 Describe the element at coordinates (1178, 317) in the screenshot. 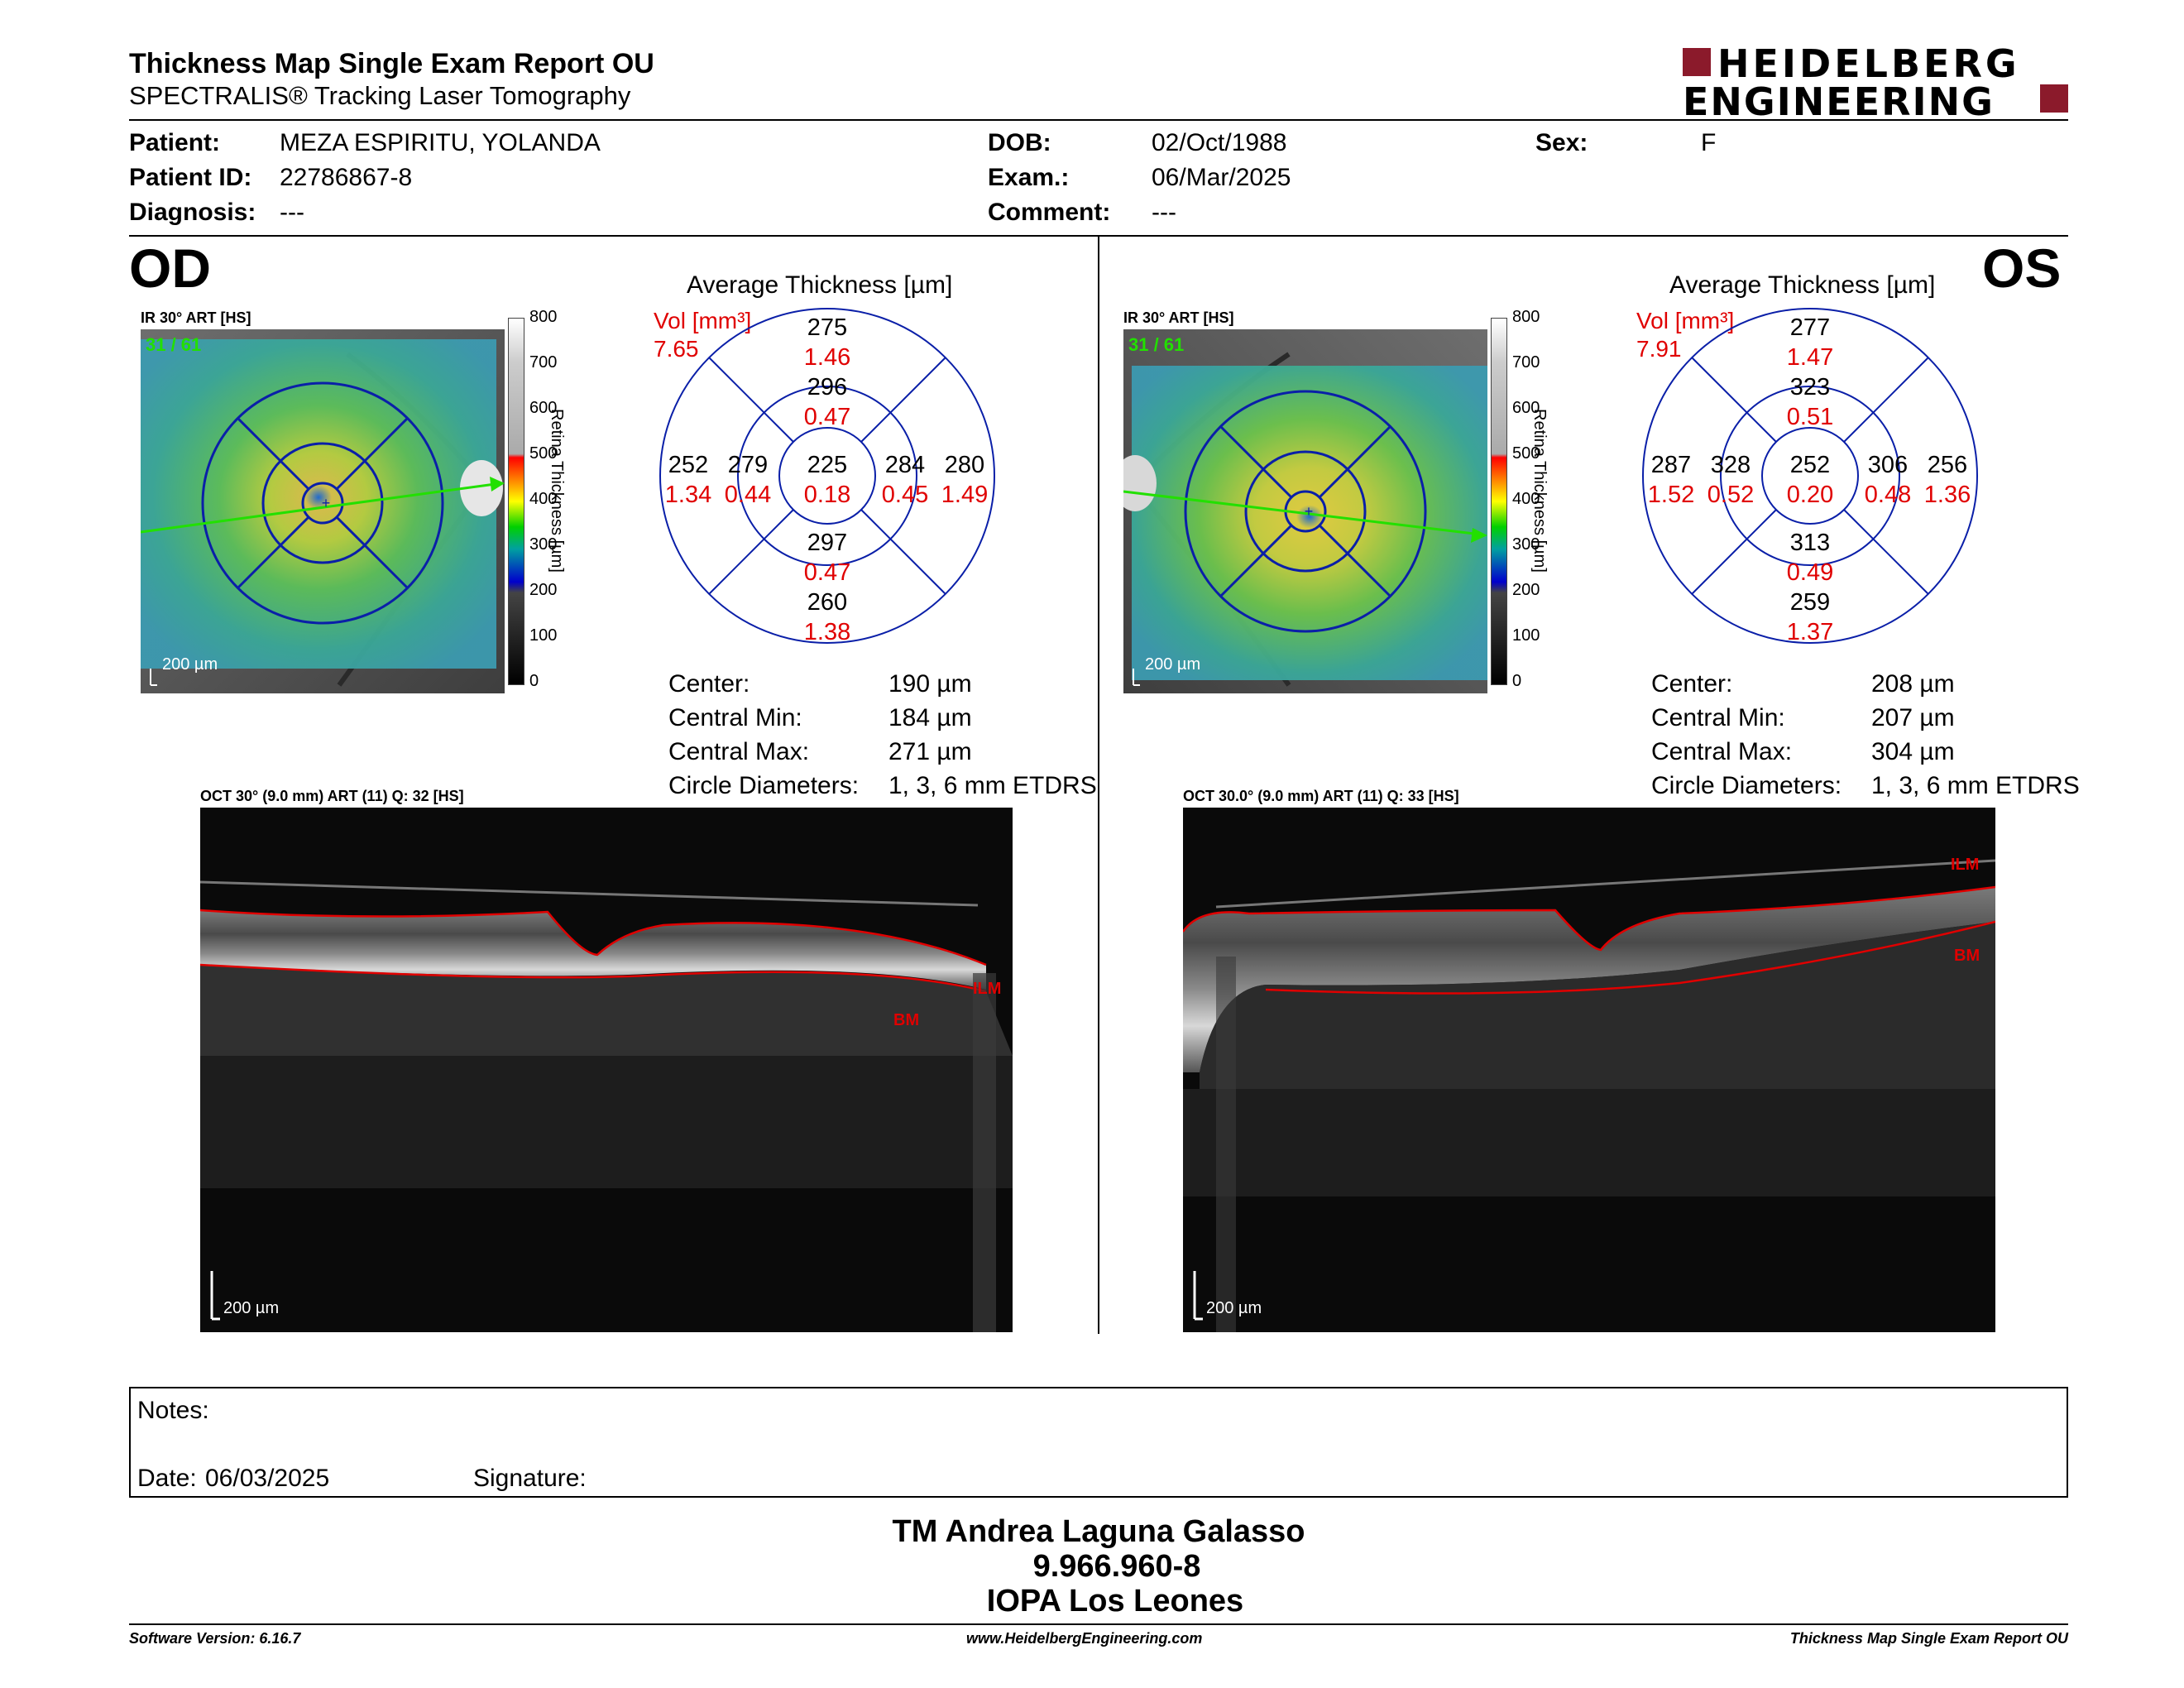

I see `os-ir-label: IR 30° ART [HS]` at that location.